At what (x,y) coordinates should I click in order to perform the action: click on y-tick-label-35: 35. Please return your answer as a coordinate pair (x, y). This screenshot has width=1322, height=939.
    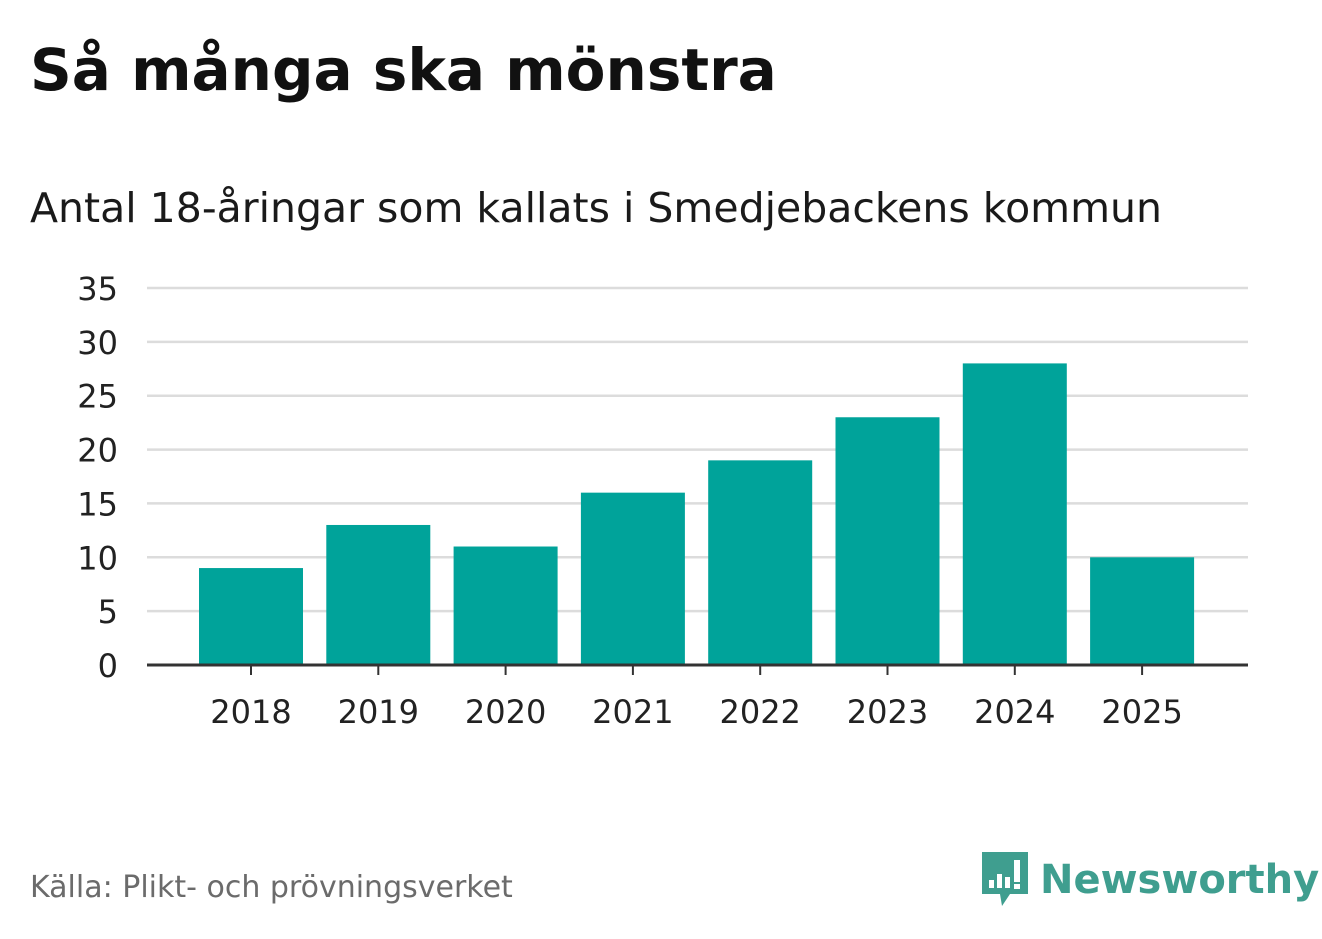
    Looking at the image, I should click on (97, 289).